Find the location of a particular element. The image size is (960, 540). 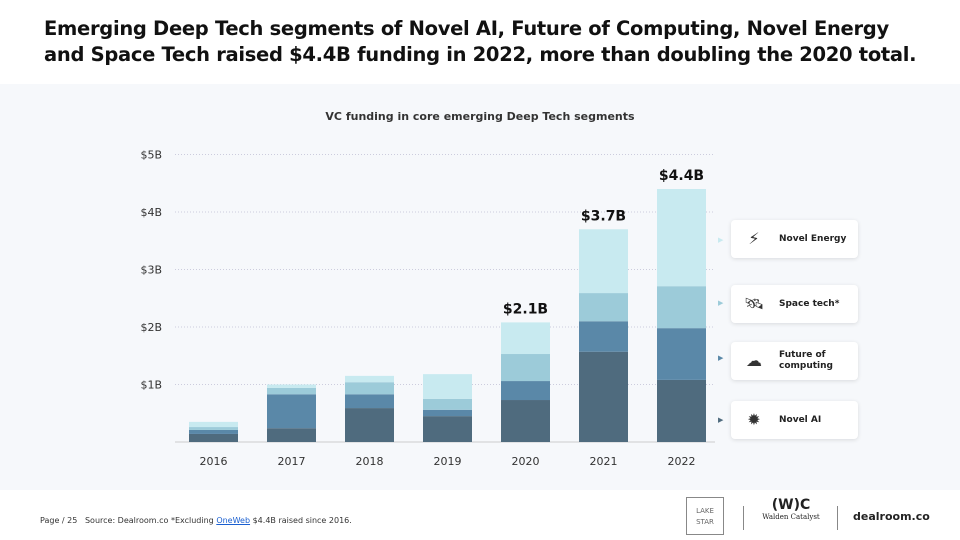

source-text: Source: Dealroom.co *Excluding is located at coordinates (149, 520).